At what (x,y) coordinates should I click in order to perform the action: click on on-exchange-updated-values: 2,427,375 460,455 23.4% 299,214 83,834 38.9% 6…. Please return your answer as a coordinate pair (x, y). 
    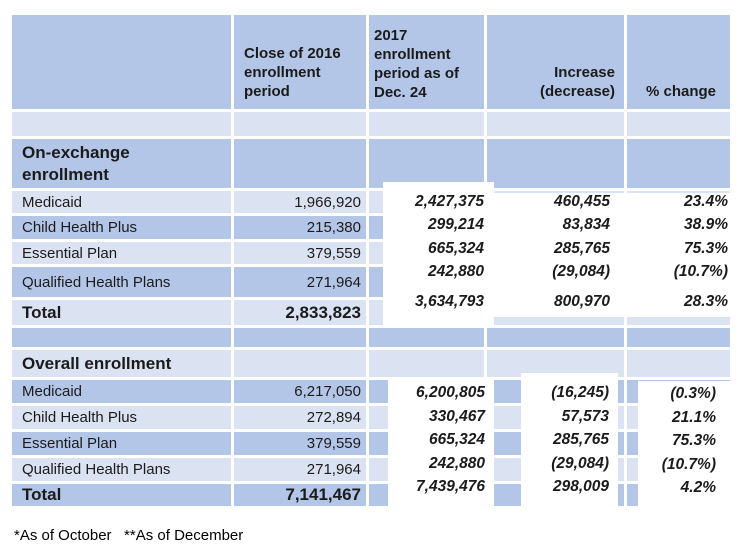
    Looking at the image, I should click on (555, 252).